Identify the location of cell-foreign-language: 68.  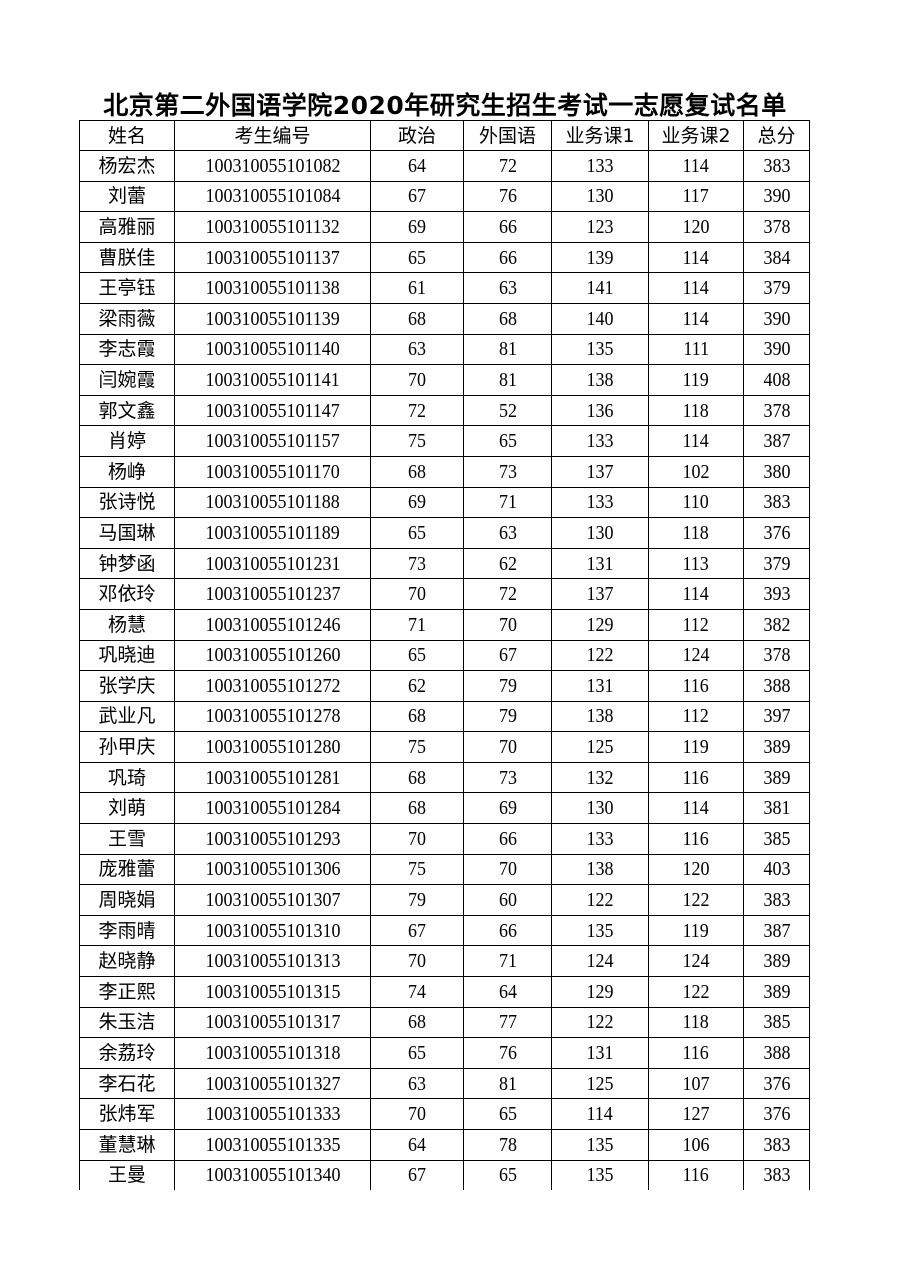
(507, 318).